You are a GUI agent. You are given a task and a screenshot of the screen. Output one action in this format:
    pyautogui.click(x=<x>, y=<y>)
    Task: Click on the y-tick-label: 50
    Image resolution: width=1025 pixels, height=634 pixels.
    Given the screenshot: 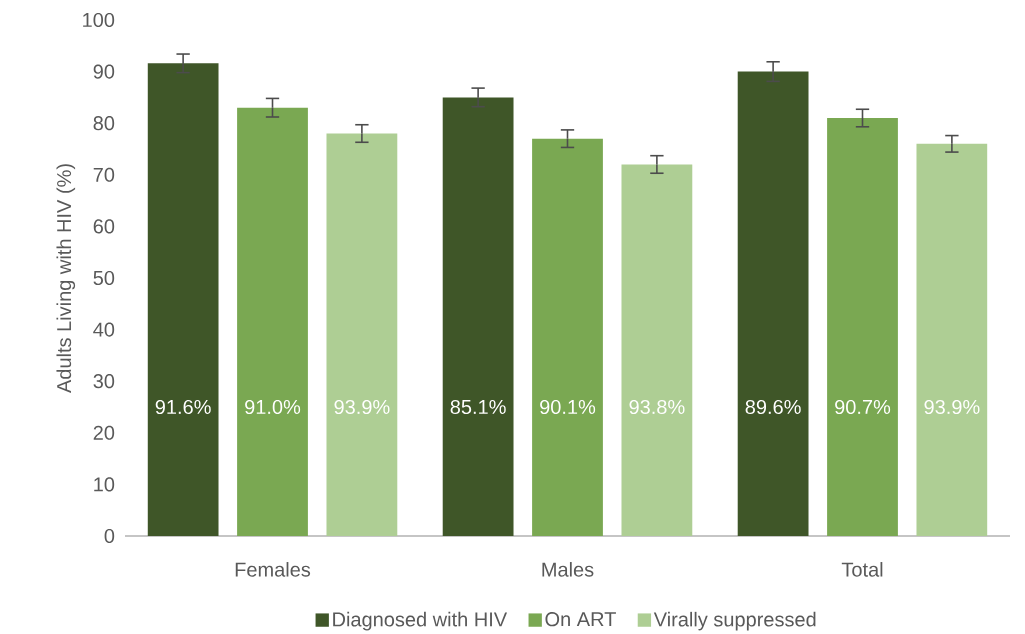 What is the action you would take?
    pyautogui.click(x=104, y=278)
    